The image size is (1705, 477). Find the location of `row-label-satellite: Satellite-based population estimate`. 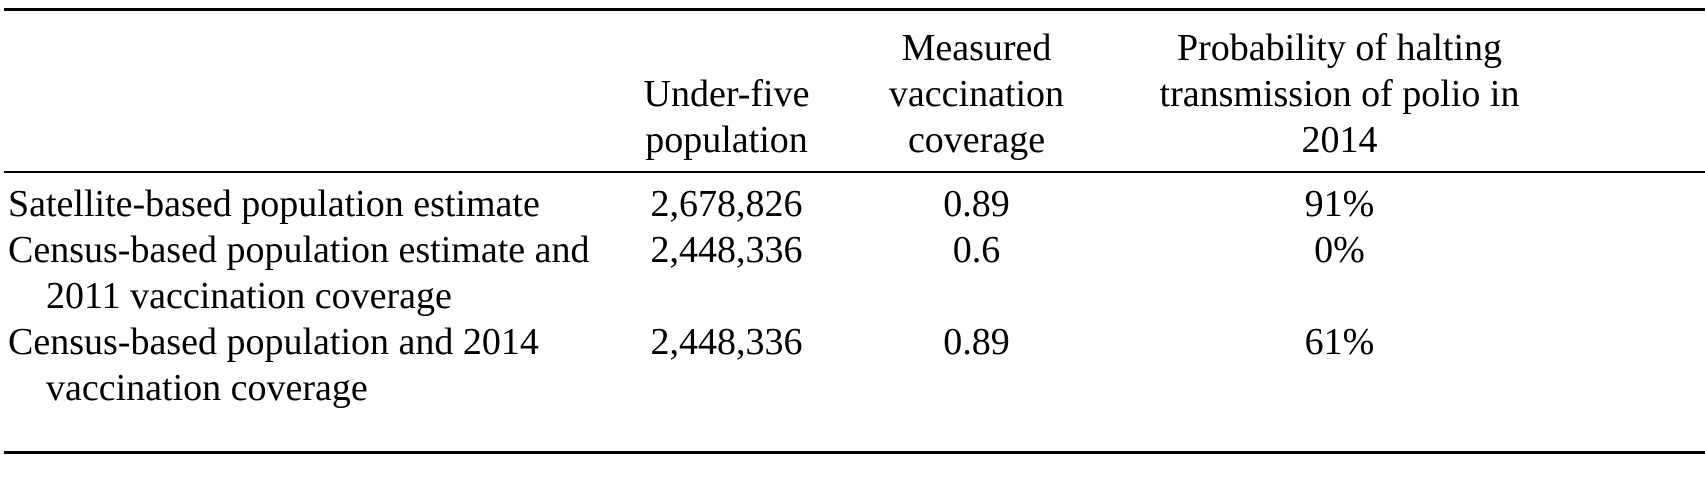

row-label-satellite: Satellite-based population estimate is located at coordinates (314, 199).